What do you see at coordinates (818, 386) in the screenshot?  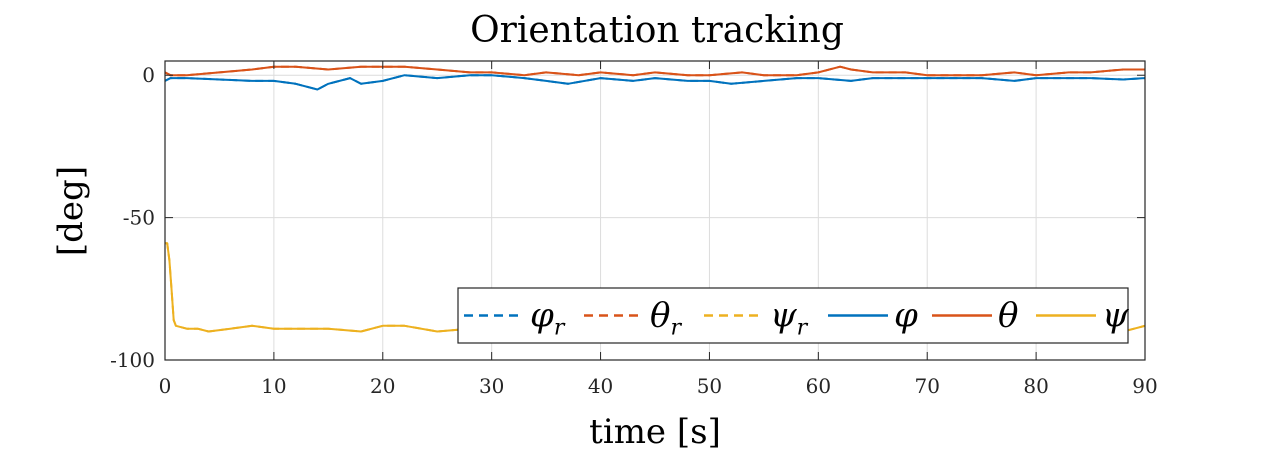 I see `x-tick-label-6: 60` at bounding box center [818, 386].